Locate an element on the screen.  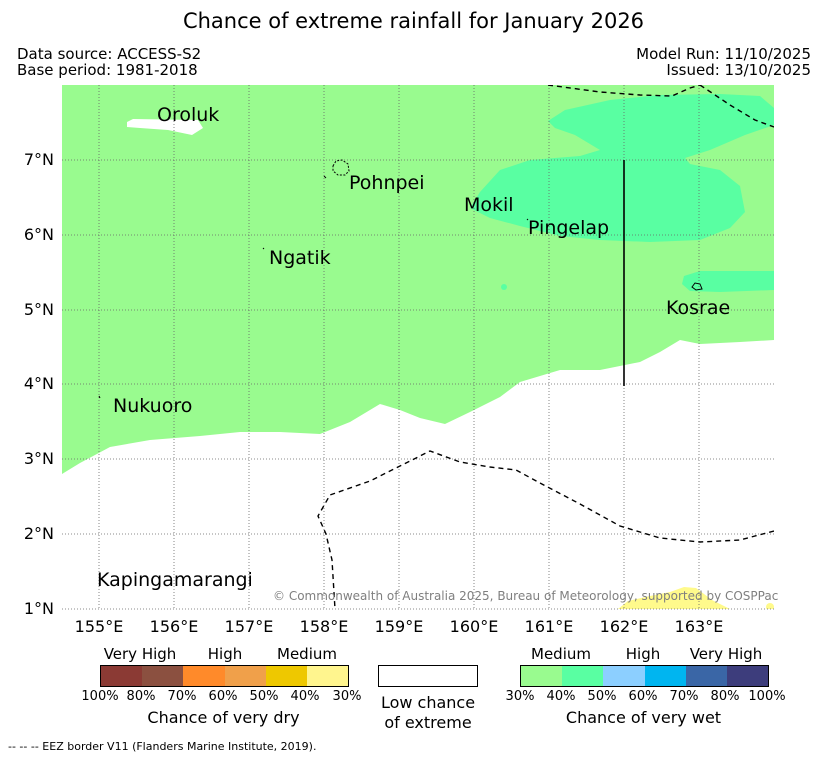
legend-wet-tick: 40% is located at coordinates (561, 696).